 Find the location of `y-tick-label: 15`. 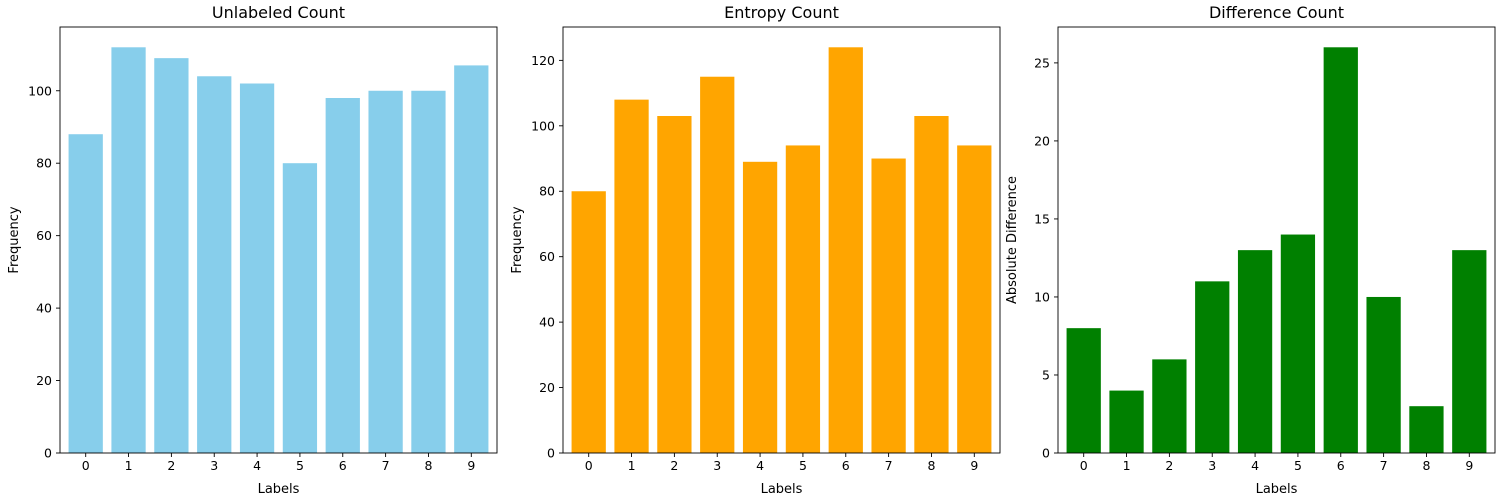

y-tick-label: 15 is located at coordinates (1042, 218).